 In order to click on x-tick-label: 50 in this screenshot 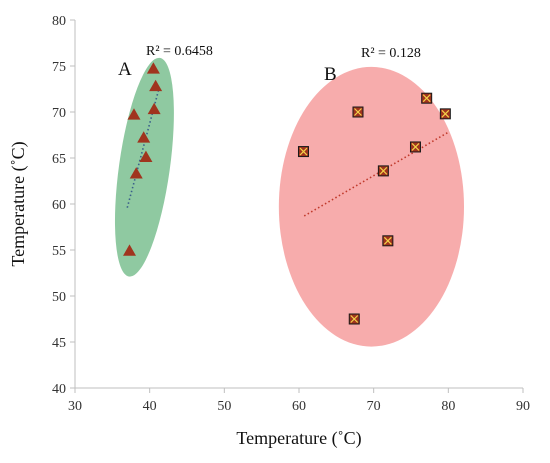, I will do `click(224, 406)`.